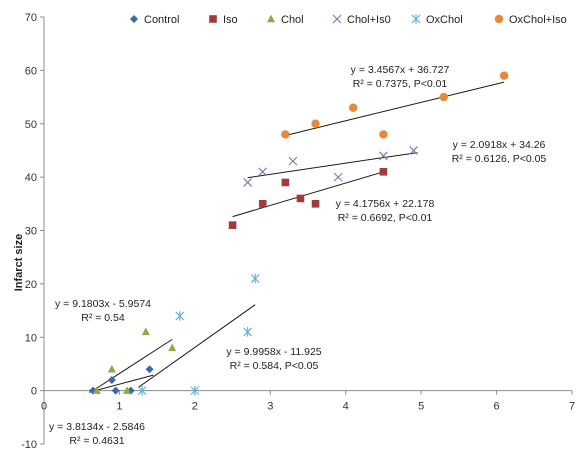 This screenshot has height=450, width=579. I want to click on regression-annotation: y = 9.1803x - 5.9574 R² = 0.54, so click(103, 311).